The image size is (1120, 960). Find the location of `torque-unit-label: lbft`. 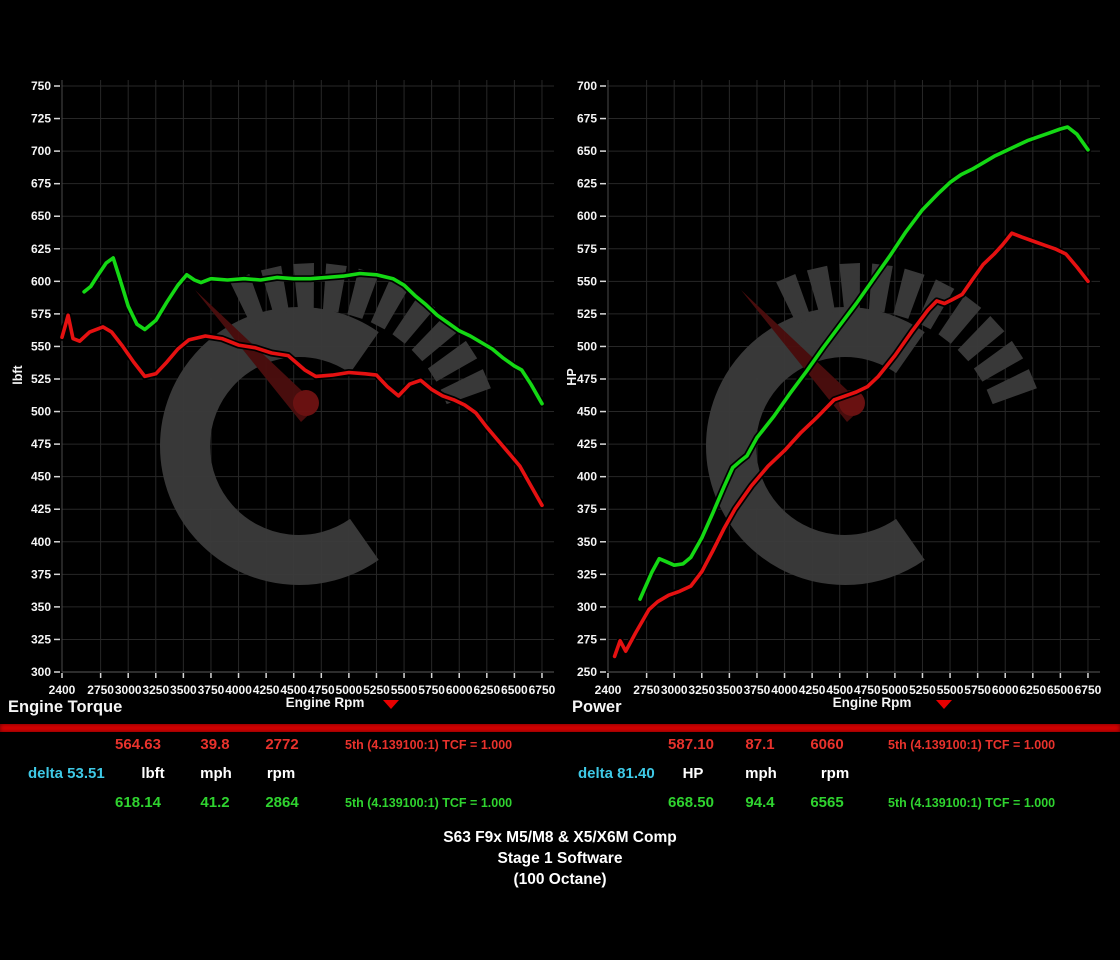

torque-unit-label: lbft is located at coordinates (153, 773).